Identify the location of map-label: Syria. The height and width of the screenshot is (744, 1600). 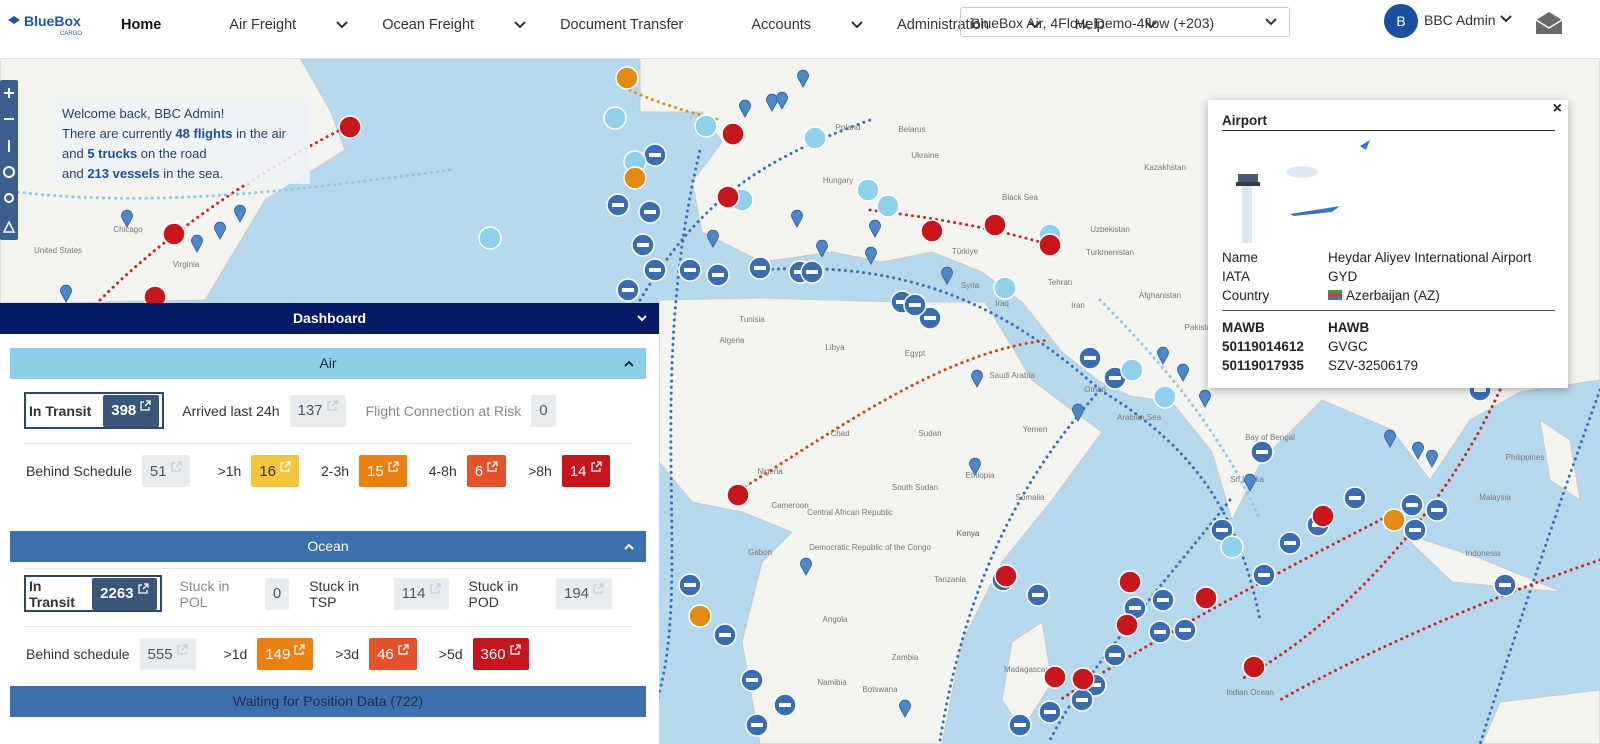
(970, 285).